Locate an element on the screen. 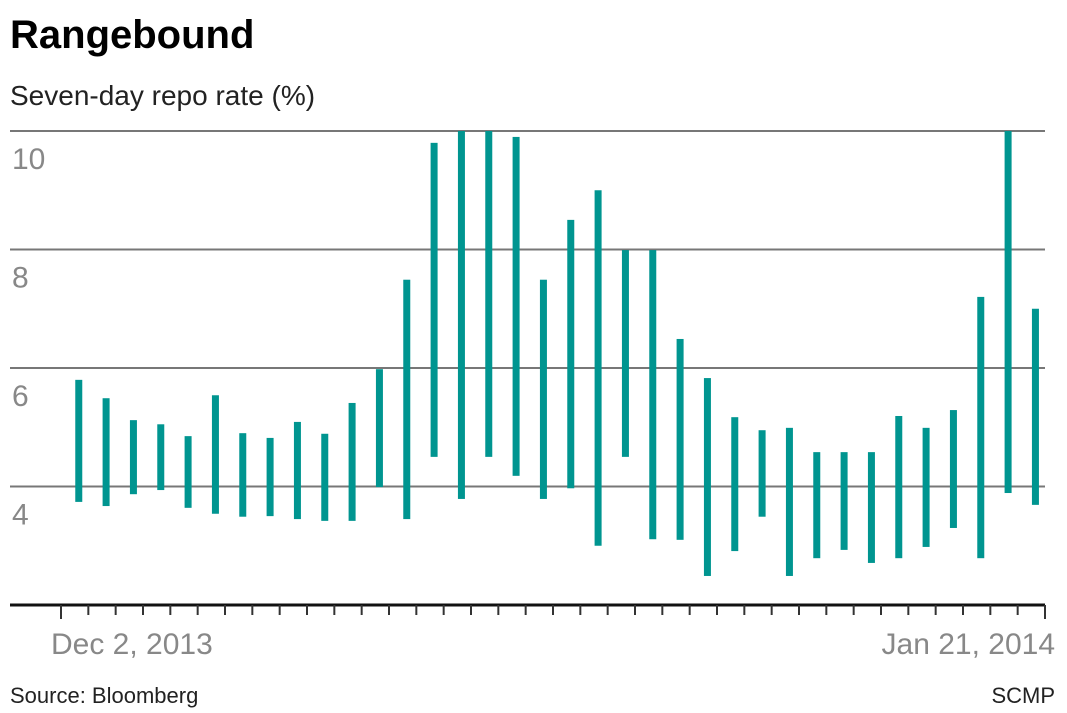 The image size is (1067, 713). y-tick-label: 4 is located at coordinates (20, 515).